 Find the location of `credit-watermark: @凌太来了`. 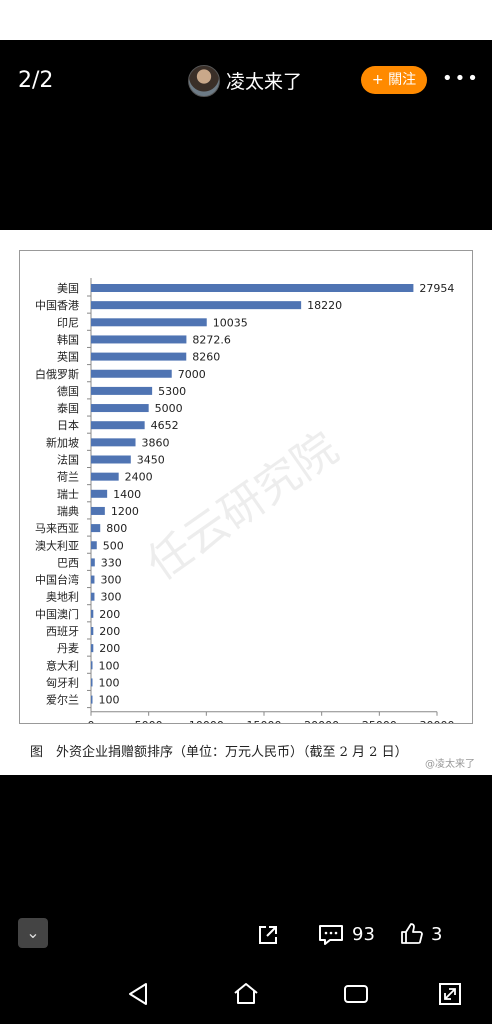

credit-watermark: @凌太来了 is located at coordinates (450, 764).